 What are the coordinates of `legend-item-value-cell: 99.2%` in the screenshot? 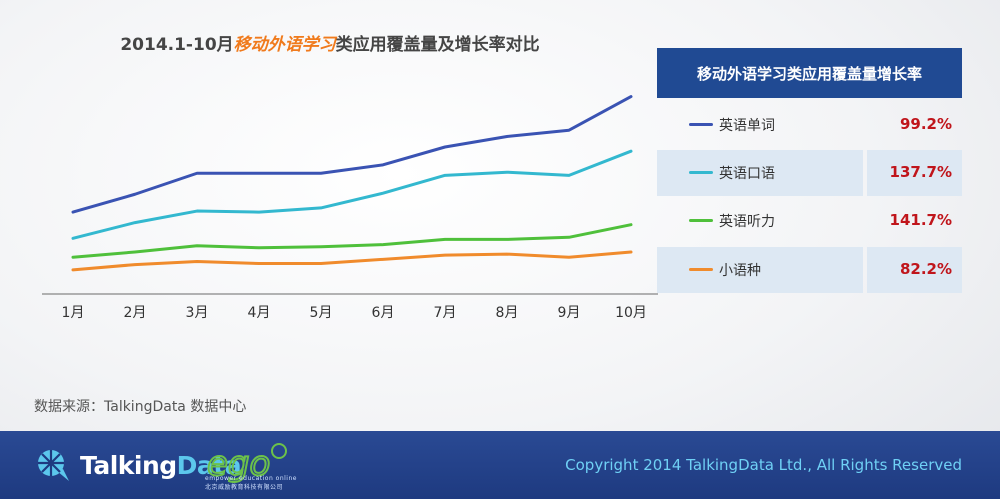 It's located at (914, 125).